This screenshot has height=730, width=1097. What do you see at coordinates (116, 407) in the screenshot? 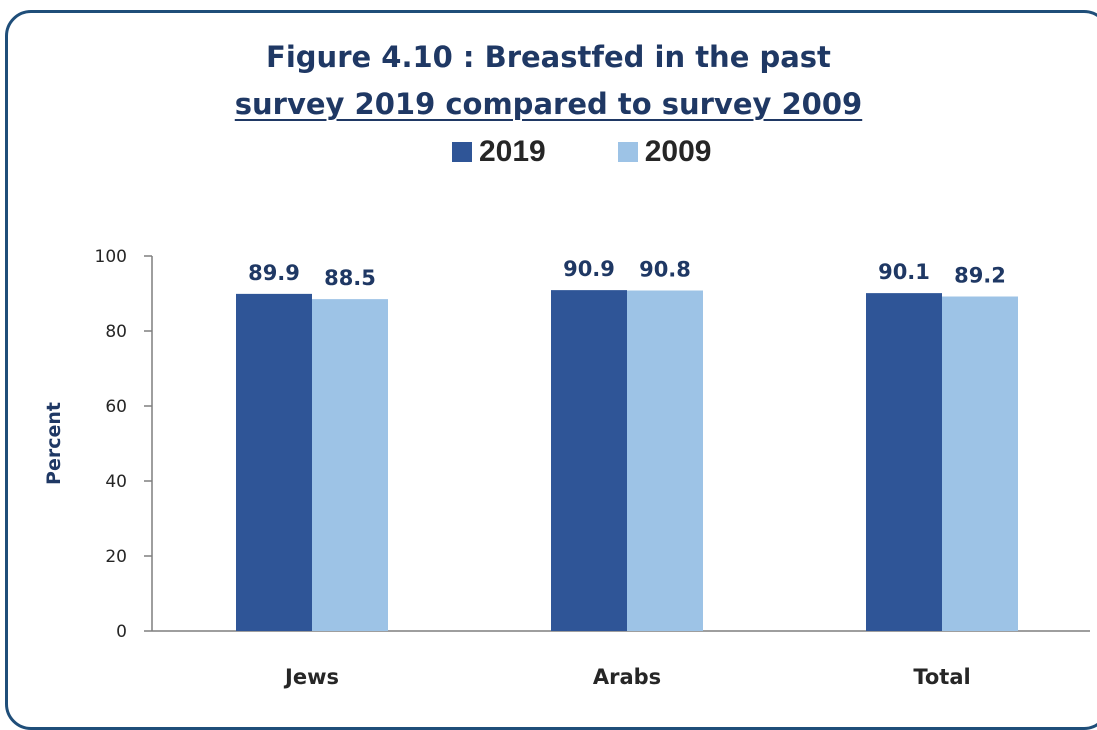
I see `y-tick-label: 60` at bounding box center [116, 407].